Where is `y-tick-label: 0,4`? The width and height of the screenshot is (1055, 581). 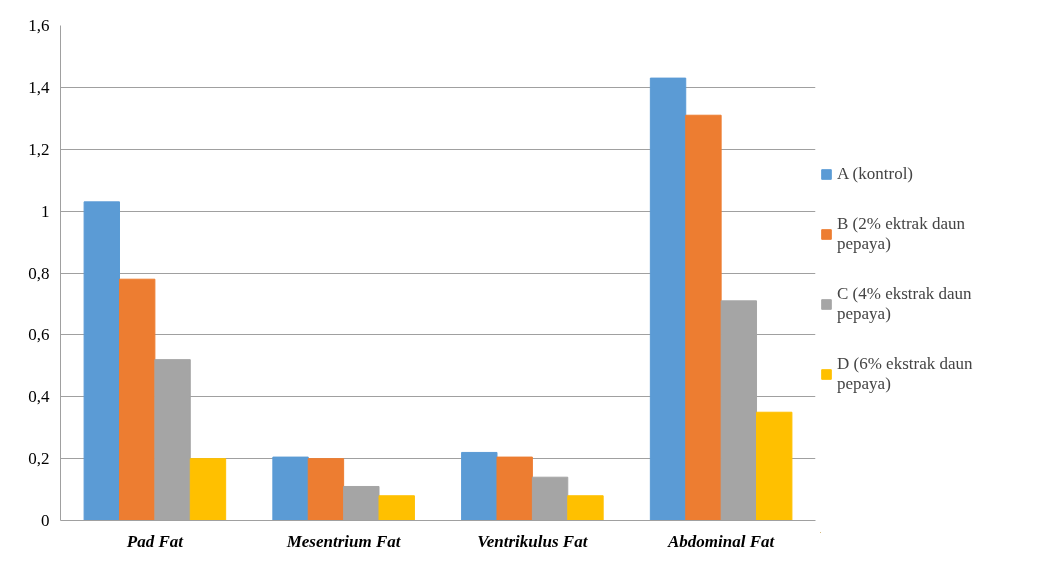 y-tick-label: 0,4 is located at coordinates (39, 397).